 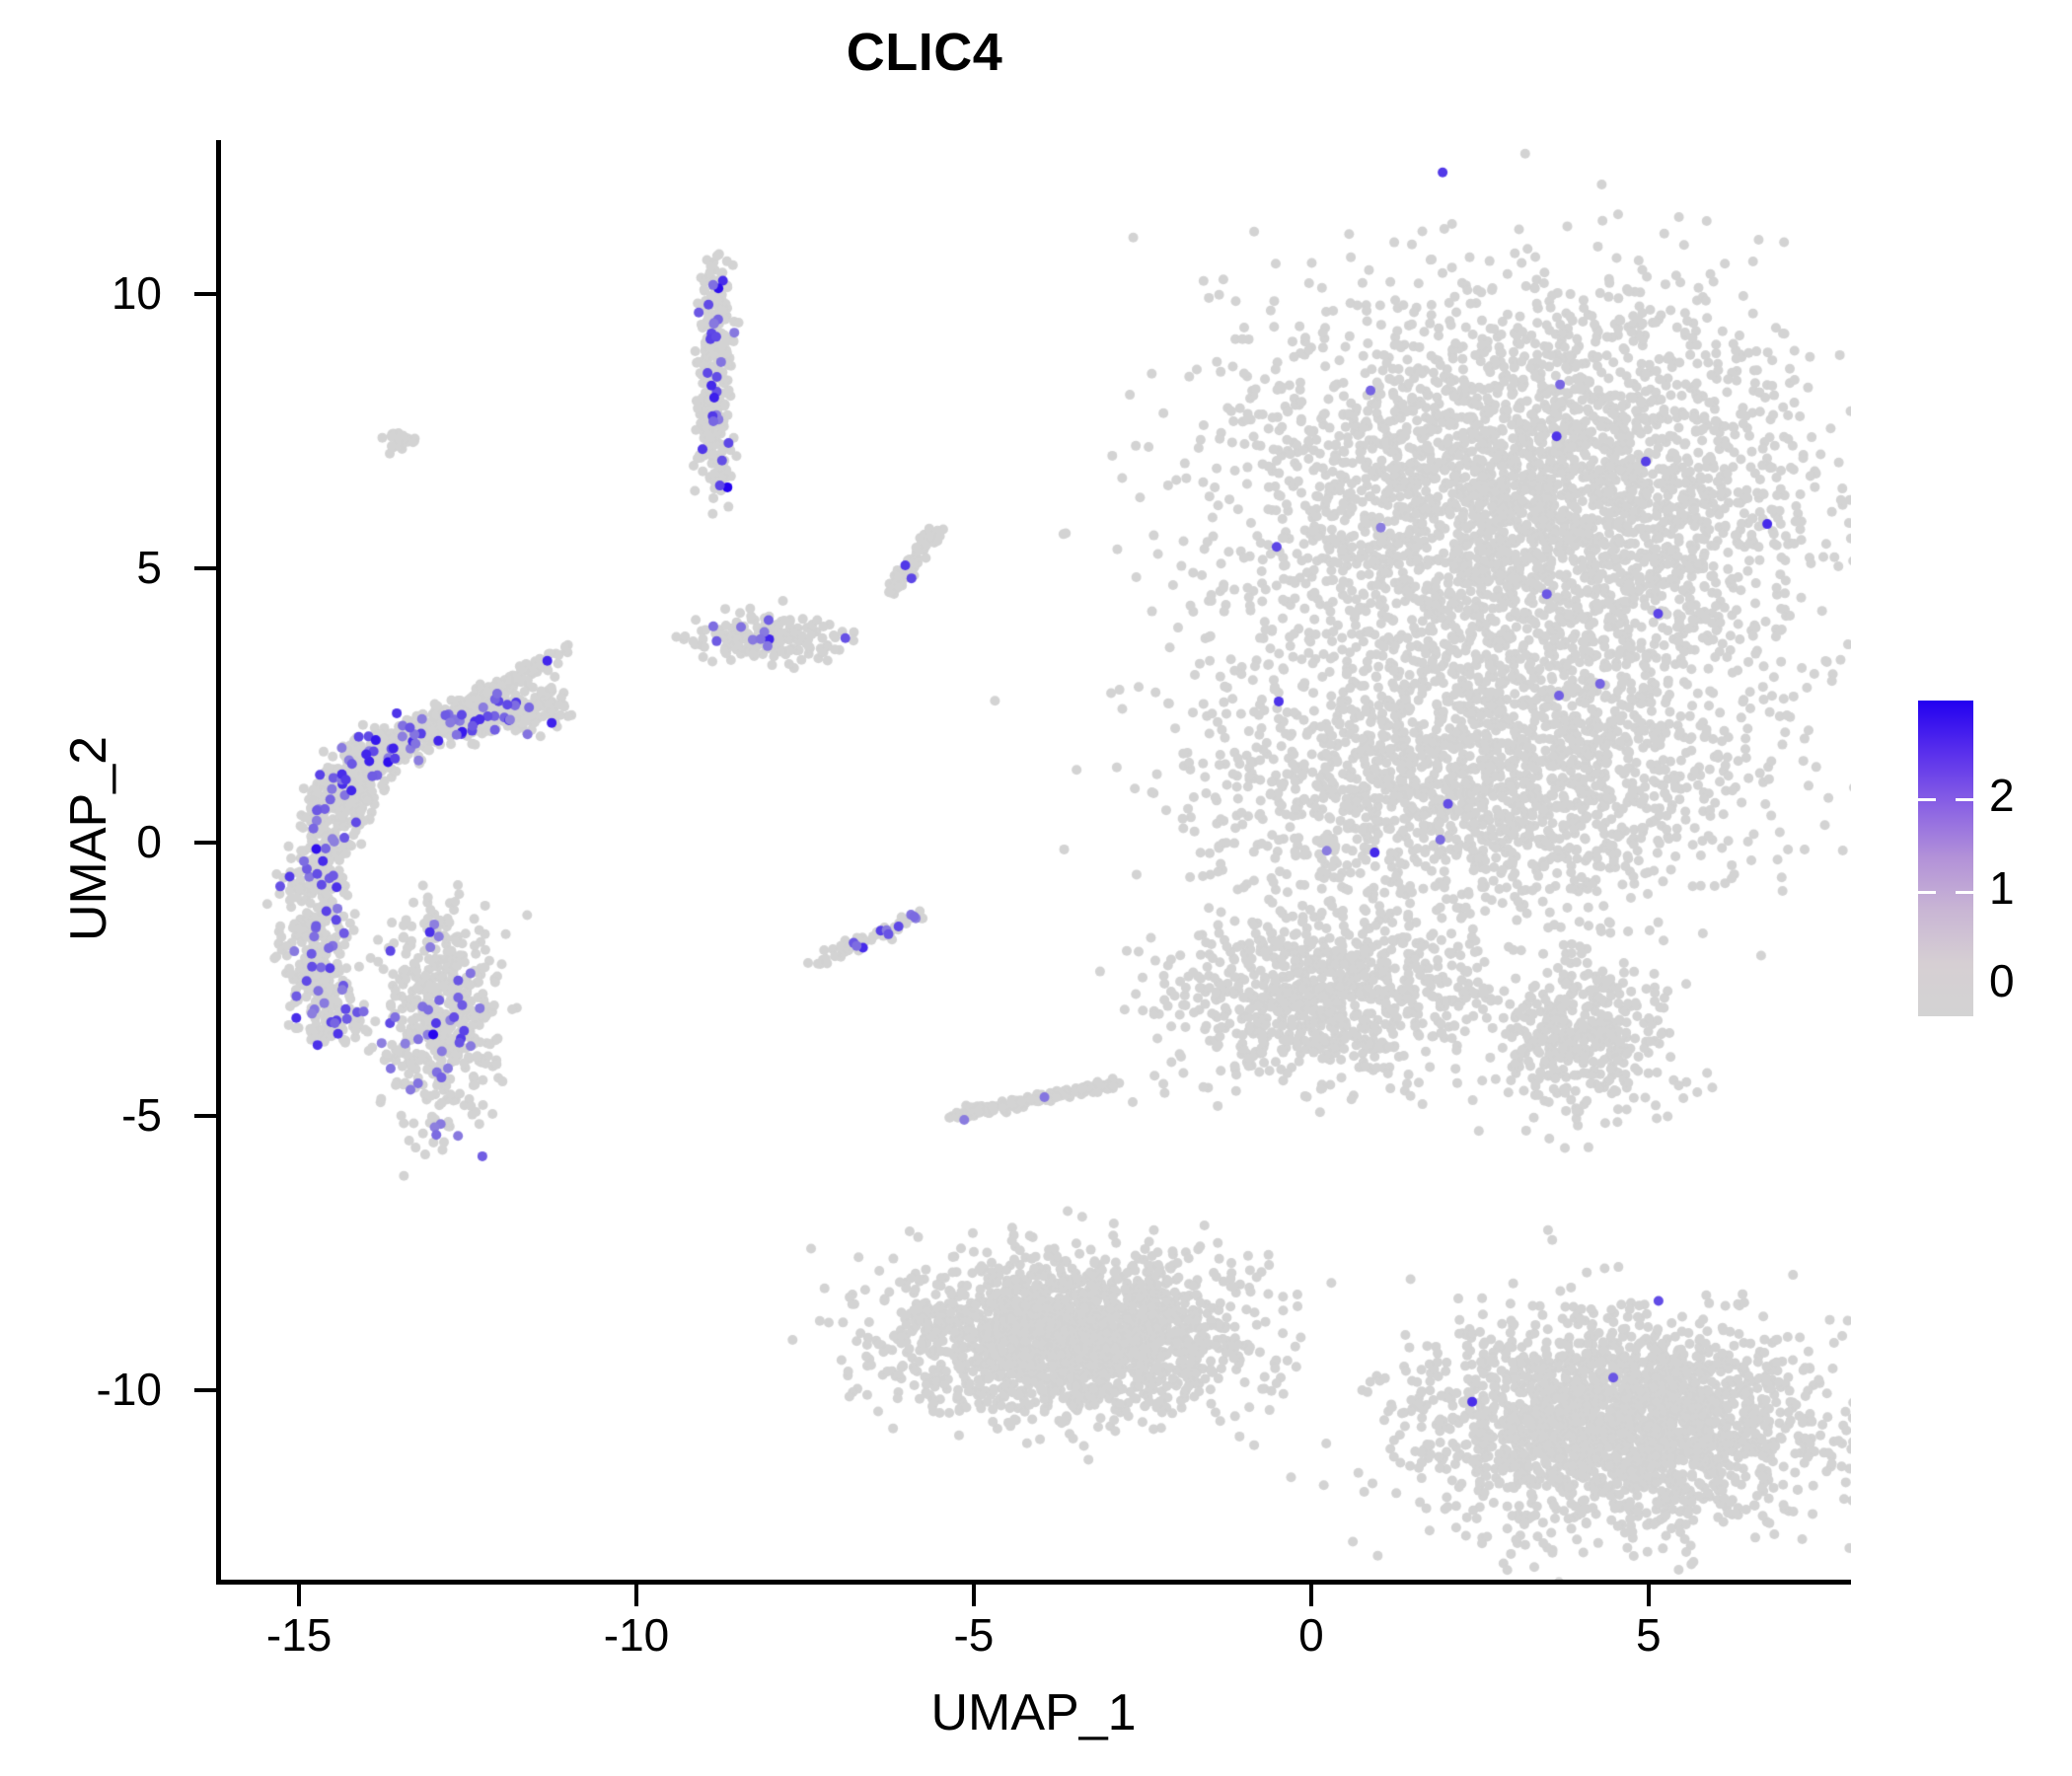 What do you see at coordinates (141, 1115) in the screenshot?
I see `y-tick-label: -5` at bounding box center [141, 1115].